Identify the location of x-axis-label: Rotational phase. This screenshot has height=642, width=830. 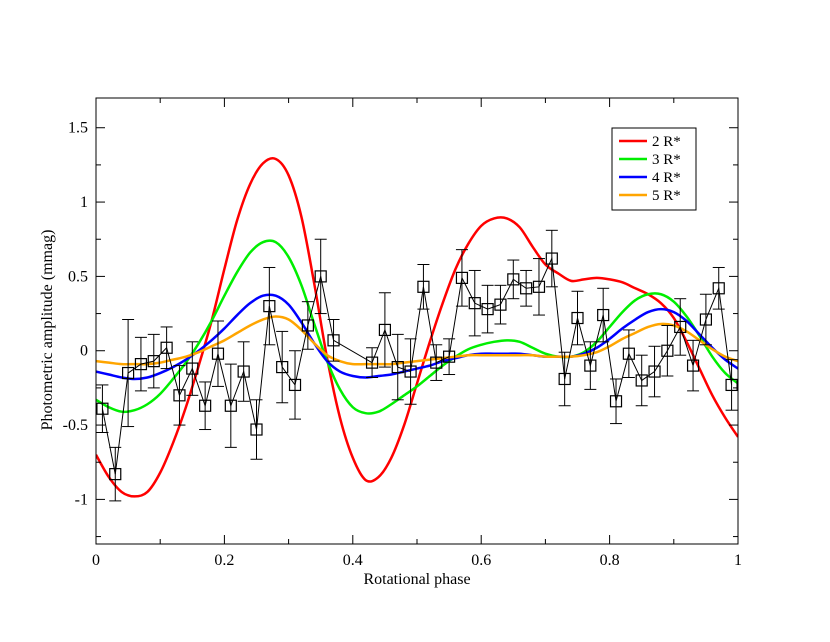
(416, 579).